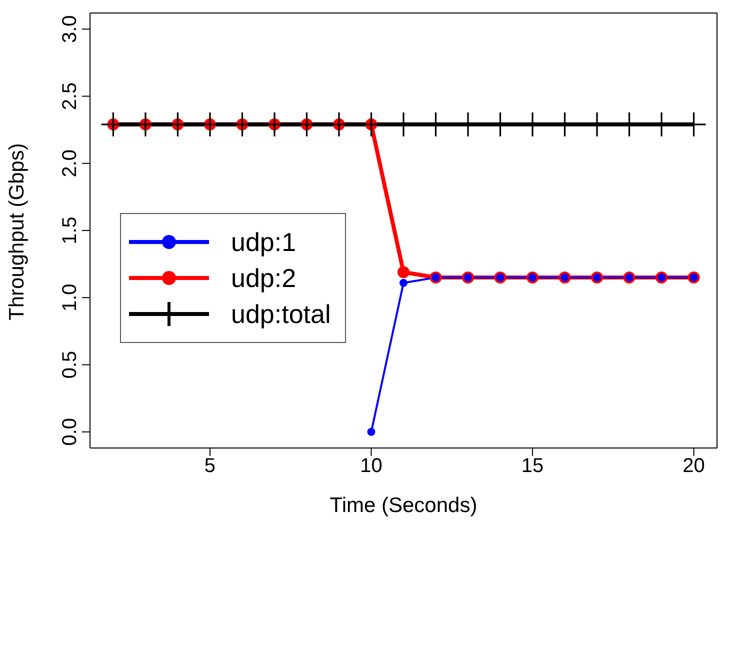  Describe the element at coordinates (210, 466) in the screenshot. I see `x-tick-label: 5` at that location.